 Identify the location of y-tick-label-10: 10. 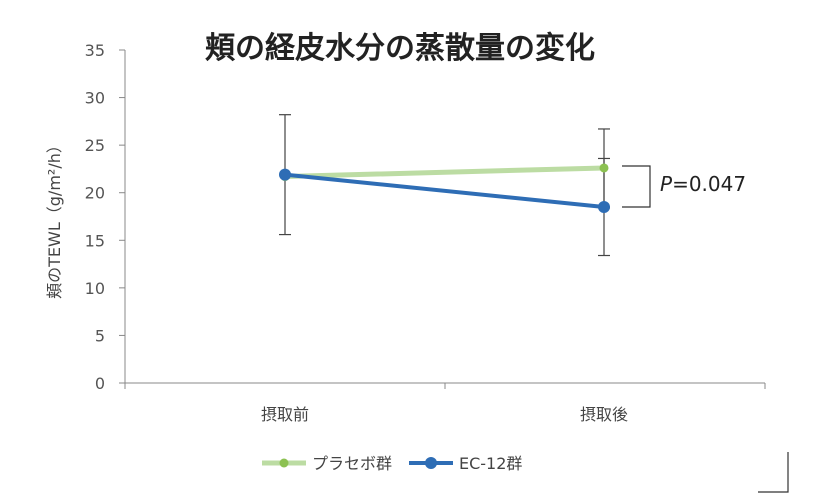
(95, 288).